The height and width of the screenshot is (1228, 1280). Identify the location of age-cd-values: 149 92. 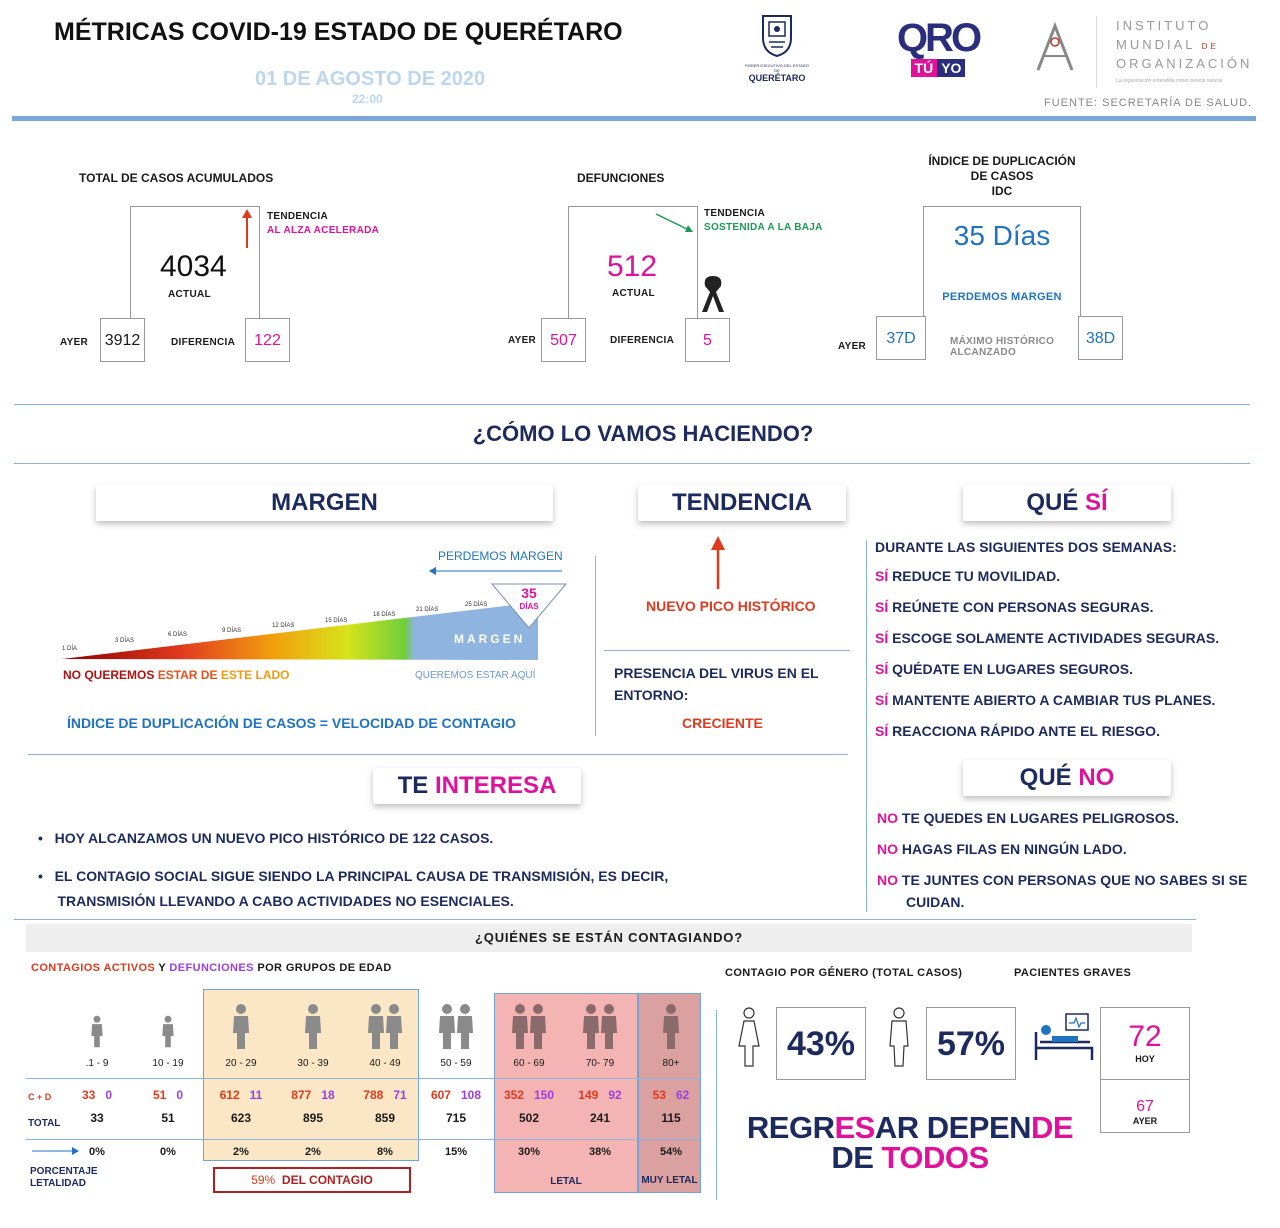
(600, 1095).